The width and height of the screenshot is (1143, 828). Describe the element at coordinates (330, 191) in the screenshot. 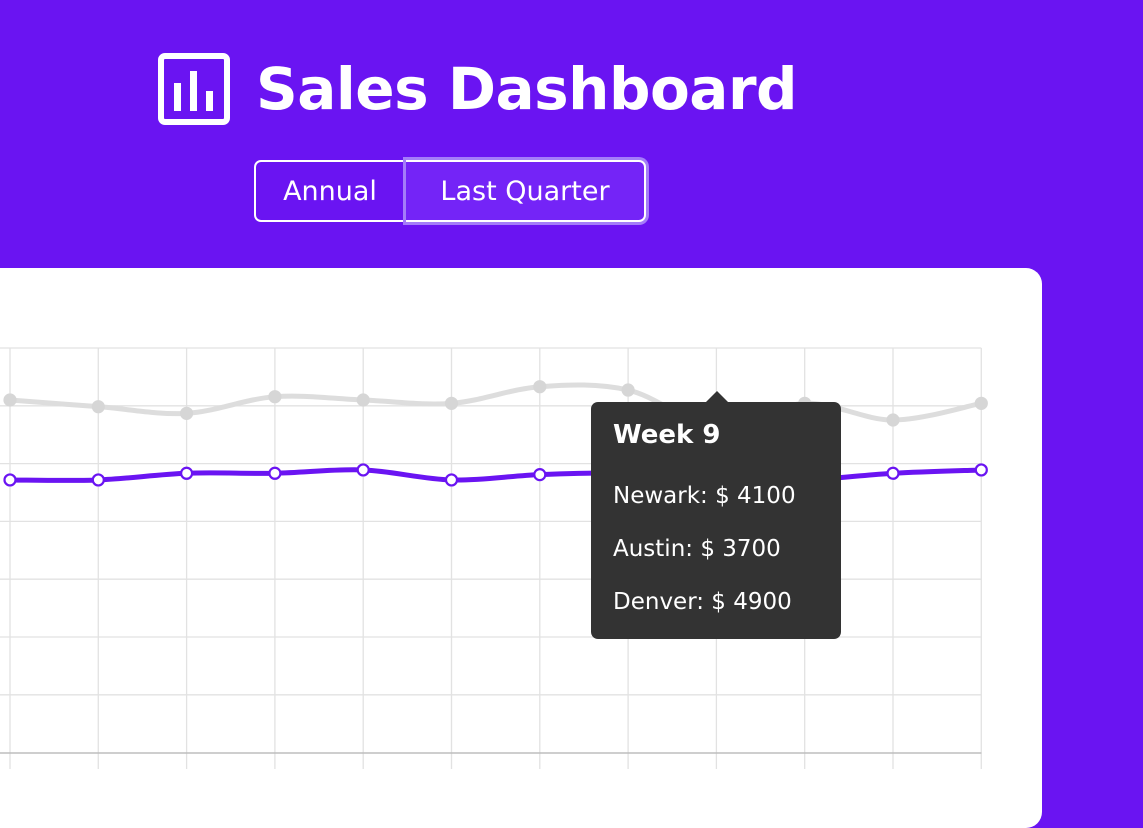

I see `tab-annual: Annual` at that location.